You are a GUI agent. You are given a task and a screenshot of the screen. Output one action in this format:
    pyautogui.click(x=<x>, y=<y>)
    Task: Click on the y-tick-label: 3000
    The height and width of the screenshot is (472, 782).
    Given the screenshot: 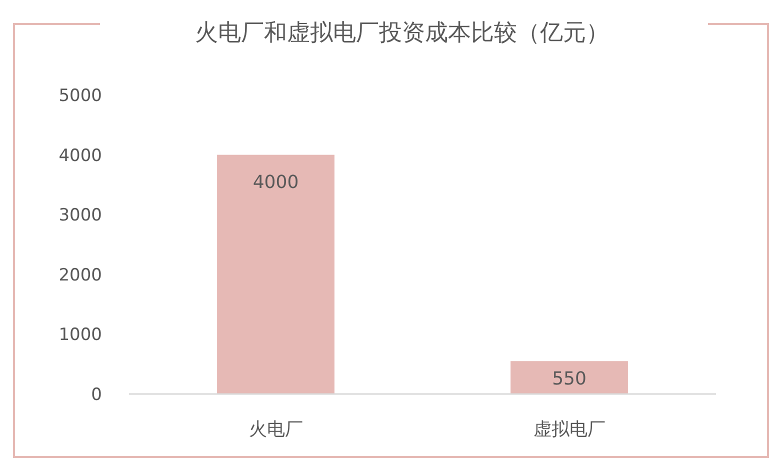 What is the action you would take?
    pyautogui.click(x=80, y=216)
    